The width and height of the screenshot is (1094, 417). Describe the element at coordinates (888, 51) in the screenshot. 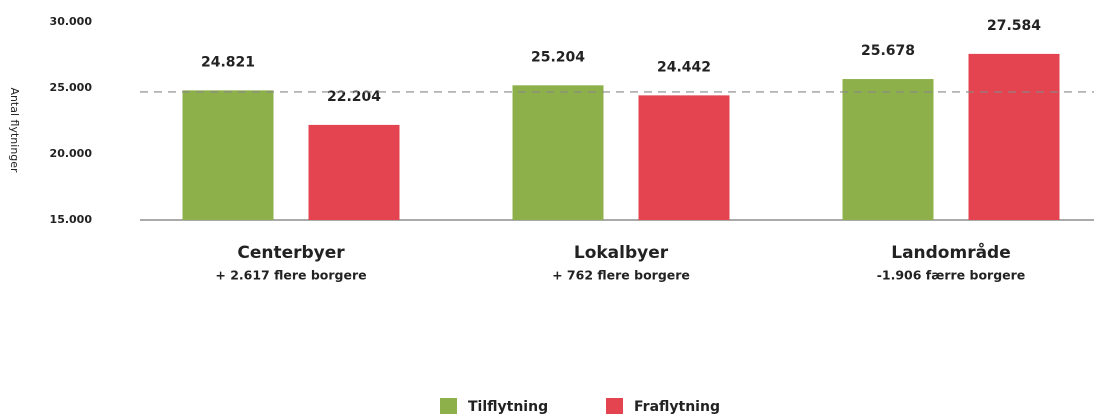

I see `value-label: 25.678` at that location.